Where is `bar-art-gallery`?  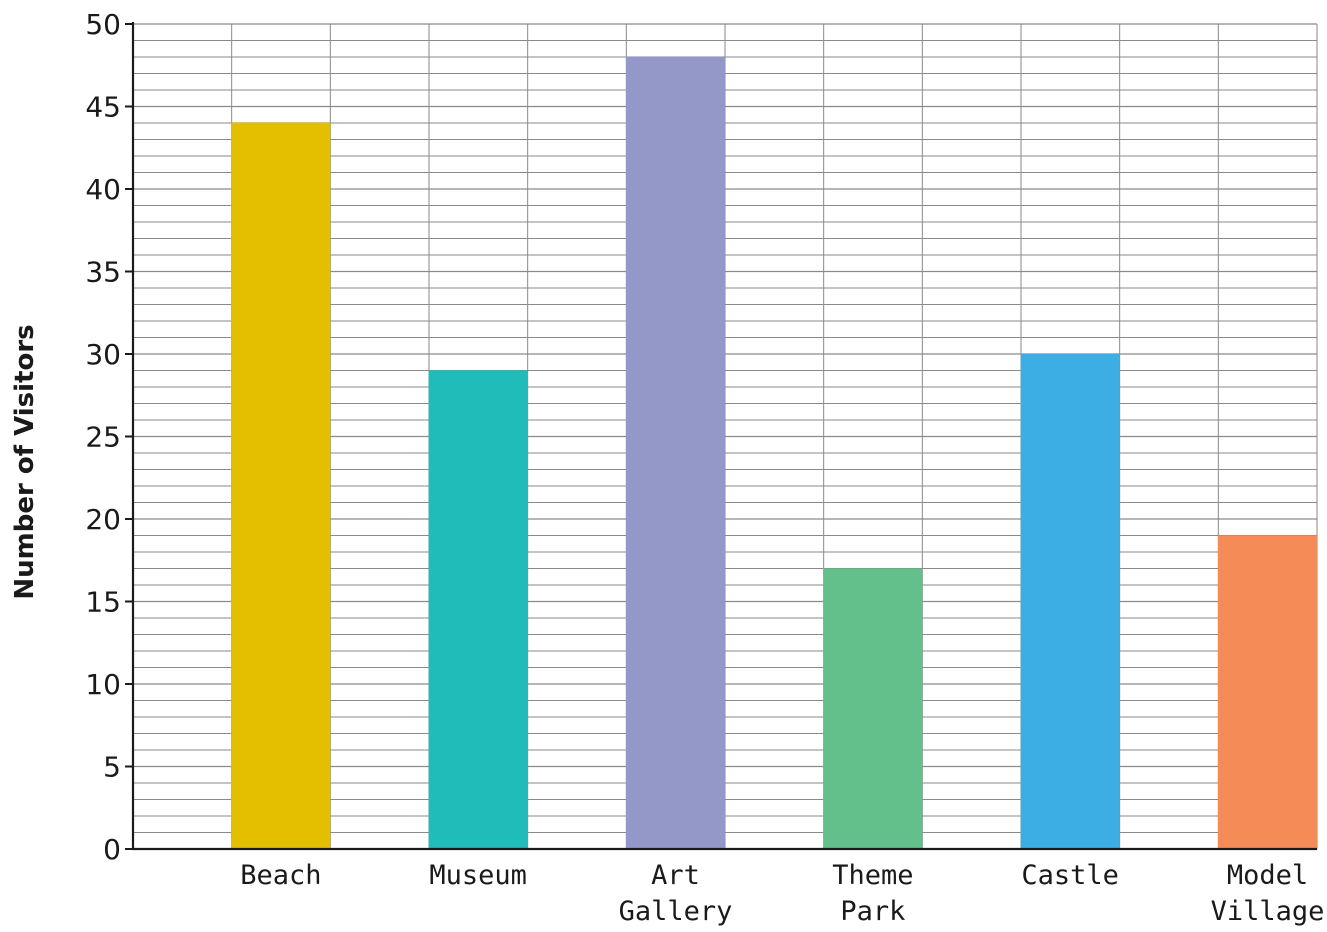
bar-art-gallery is located at coordinates (675, 453).